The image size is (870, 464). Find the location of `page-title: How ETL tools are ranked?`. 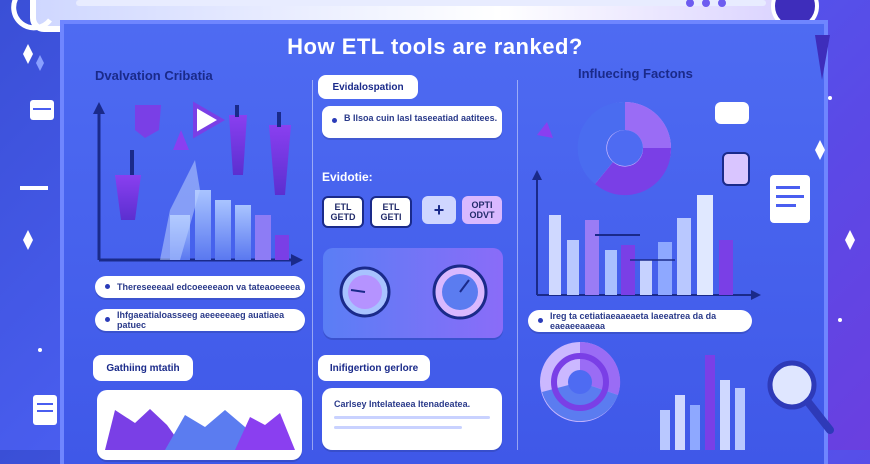

page-title: How ETL tools are ranked? is located at coordinates (435, 46).